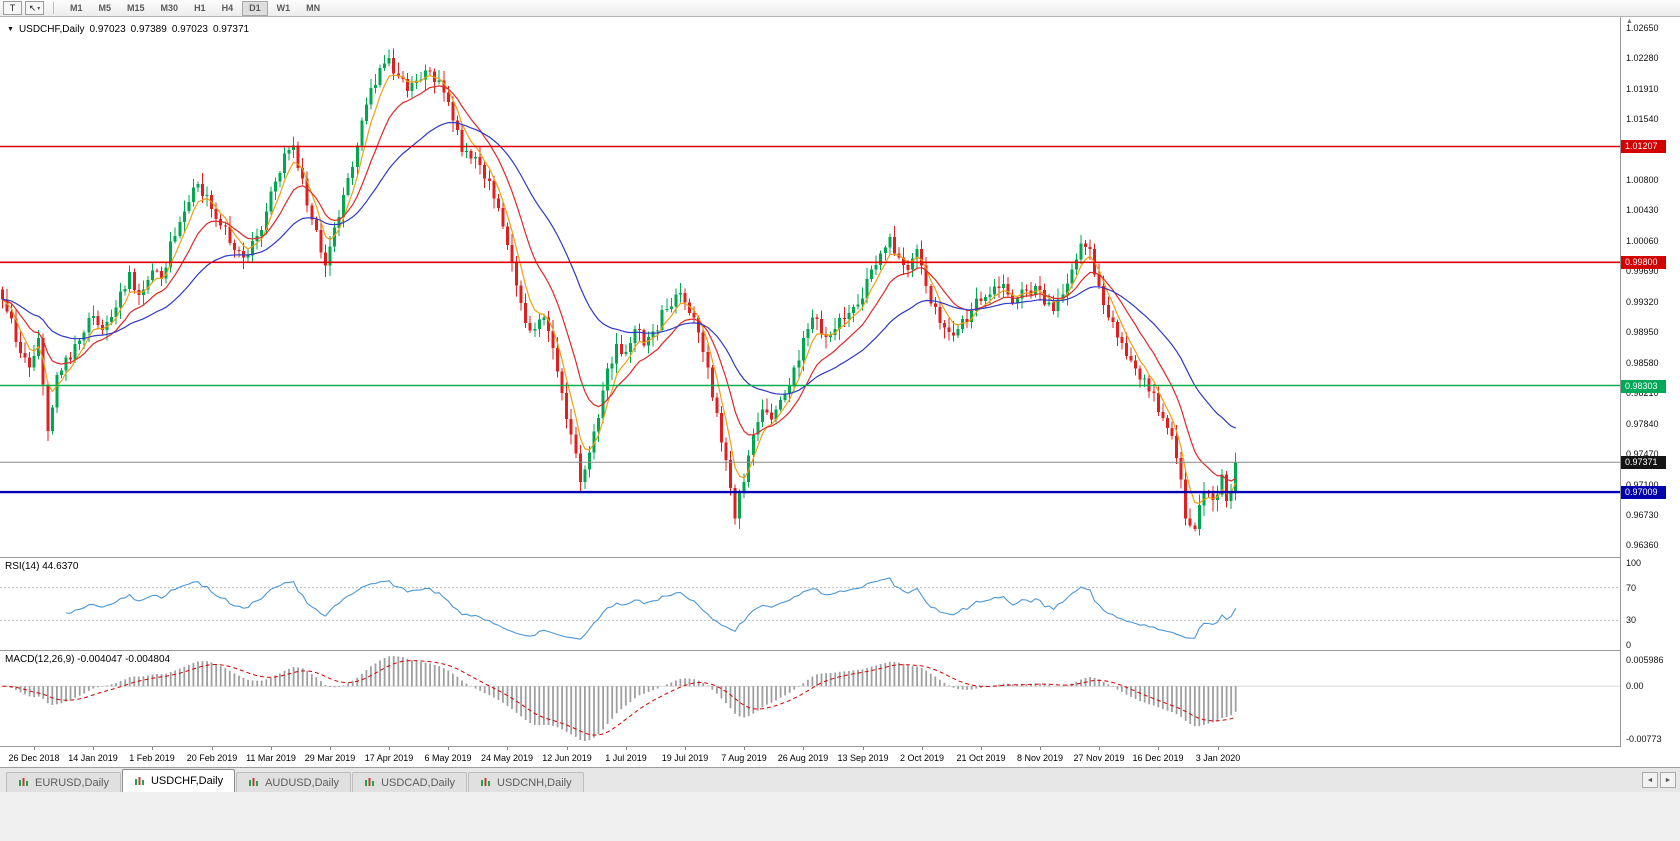  Describe the element at coordinates (744, 758) in the screenshot. I see `date-label: 7 Aug 2019` at that location.